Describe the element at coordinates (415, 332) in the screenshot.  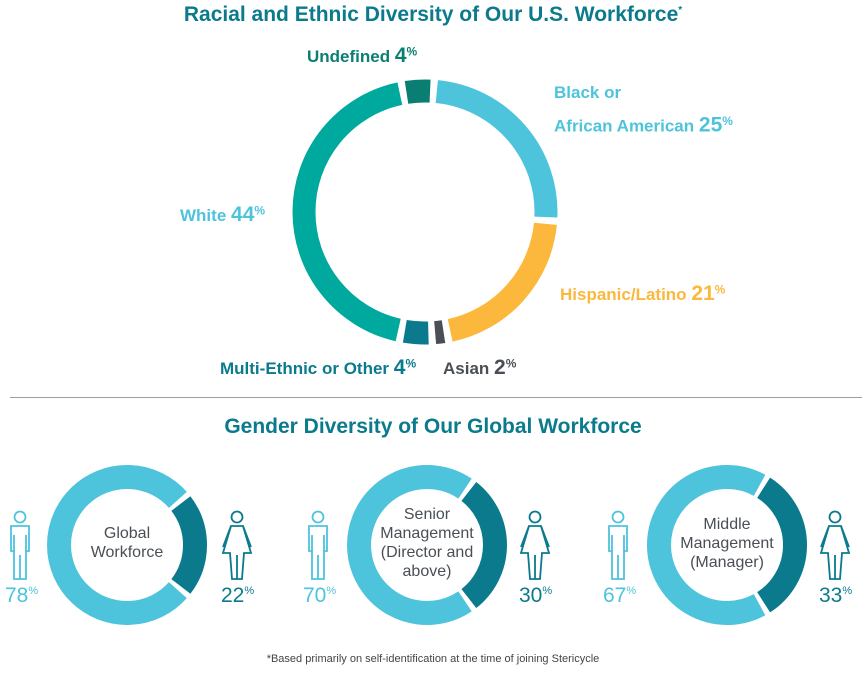
I see `slice-multi-ethnic-or-other` at that location.